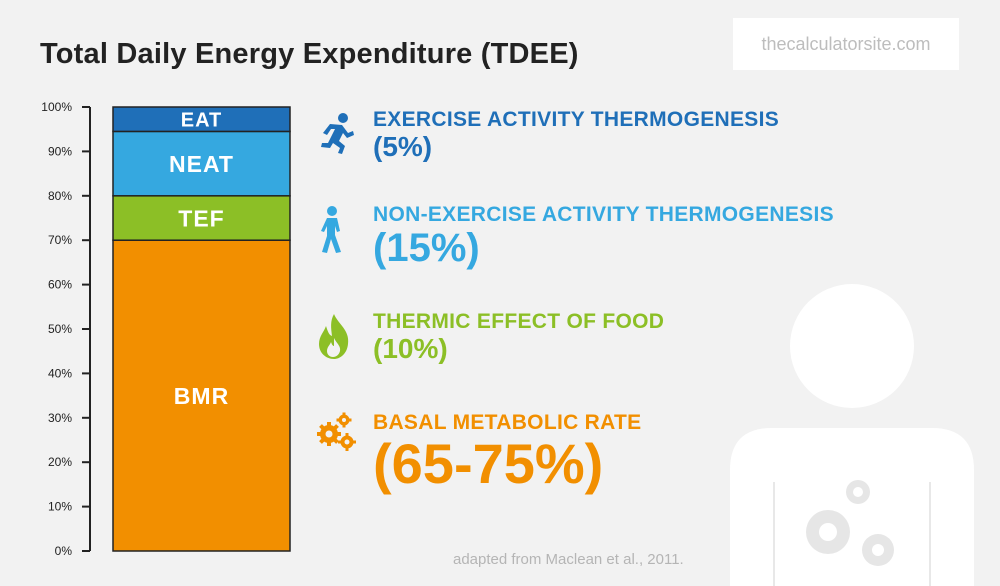  Describe the element at coordinates (60, 507) in the screenshot. I see `y-tick-label: 10%` at that location.